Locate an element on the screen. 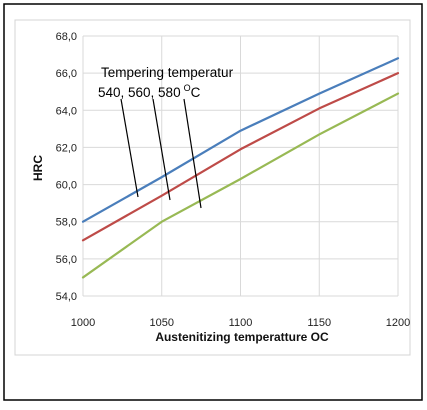 The width and height of the screenshot is (427, 410). annotation-line-2: 540, 560, 580 OC is located at coordinates (149, 91).